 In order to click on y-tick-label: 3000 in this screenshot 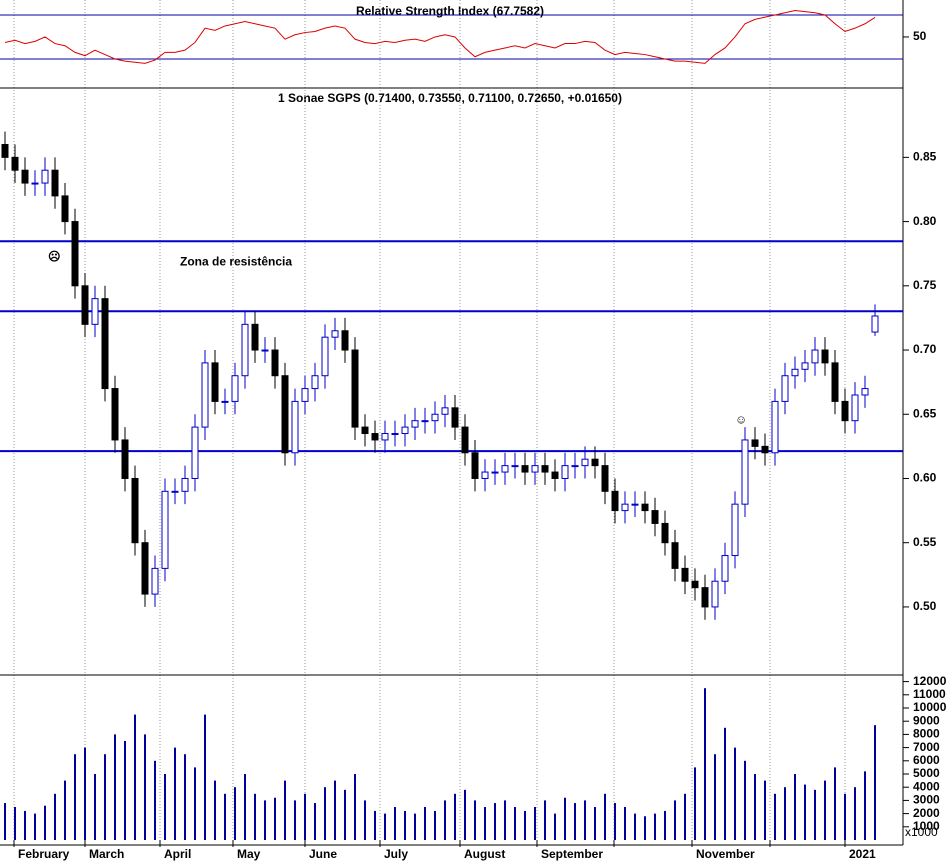, I will do `click(926, 800)`.